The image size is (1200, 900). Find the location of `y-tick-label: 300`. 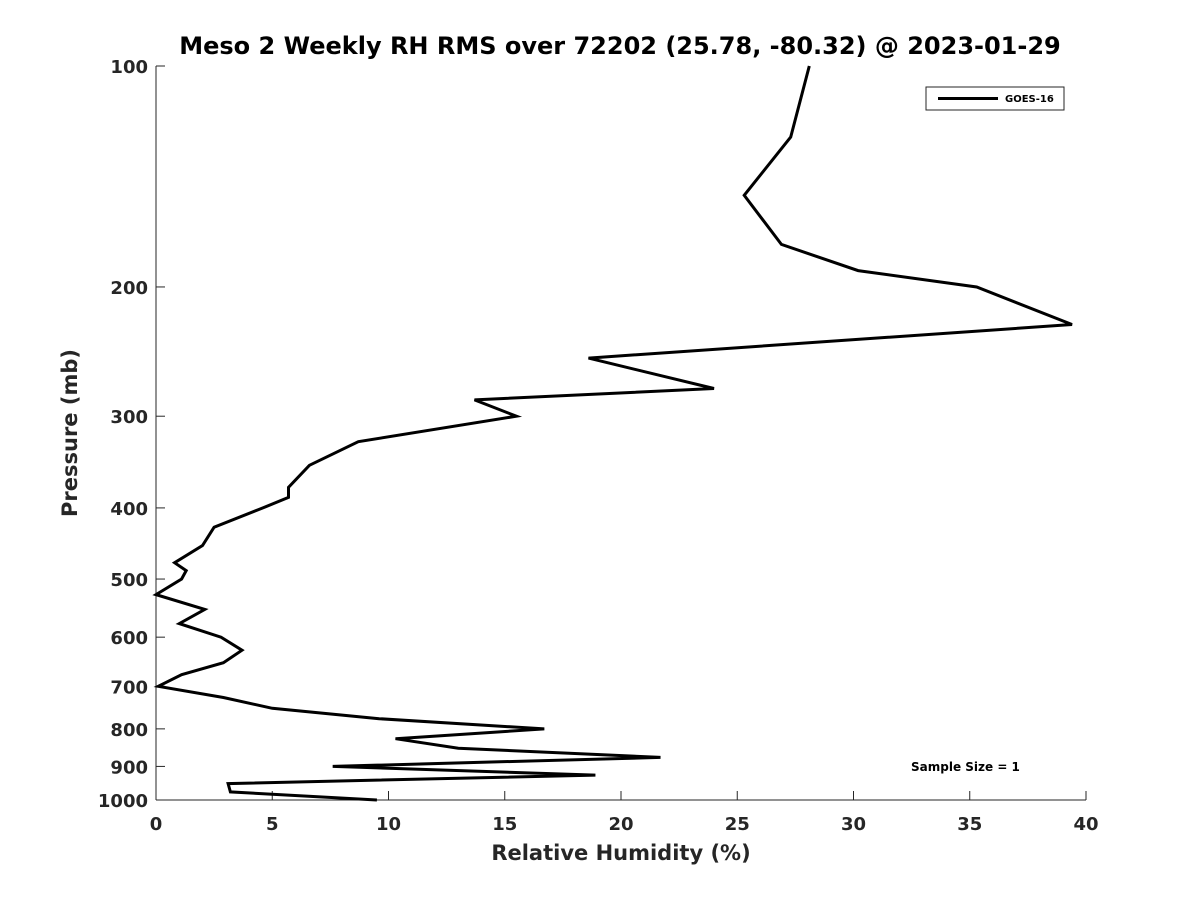

y-tick-label: 300 is located at coordinates (129, 417).